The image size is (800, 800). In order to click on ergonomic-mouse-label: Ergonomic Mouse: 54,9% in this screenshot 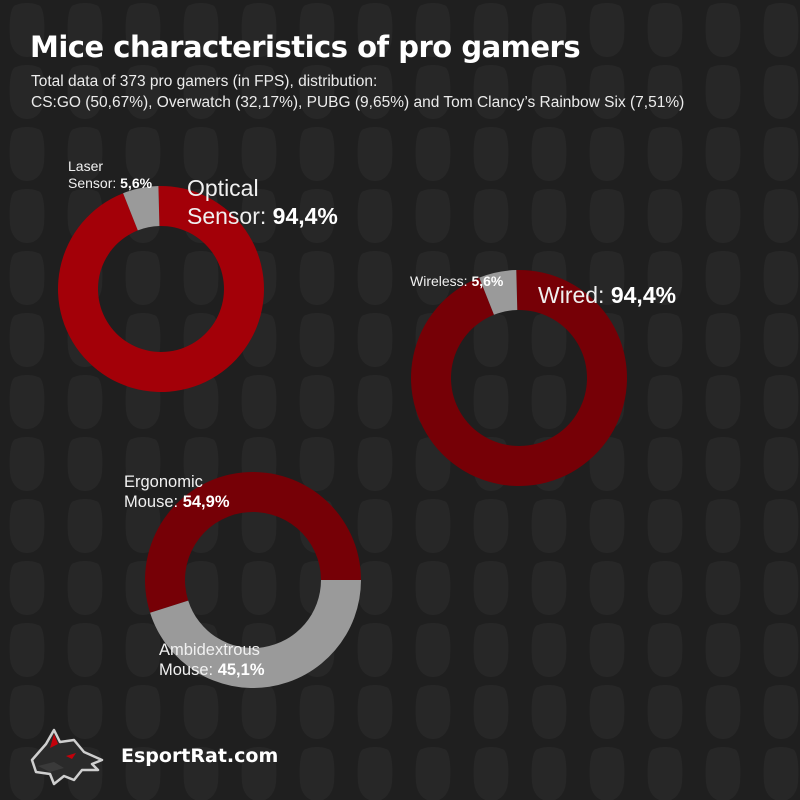, I will do `click(177, 492)`.